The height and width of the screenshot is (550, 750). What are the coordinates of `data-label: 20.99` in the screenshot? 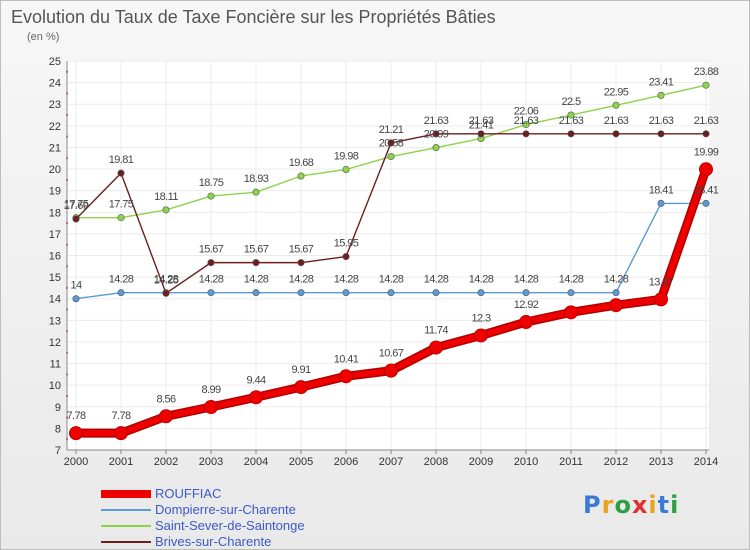 It's located at (436, 135).